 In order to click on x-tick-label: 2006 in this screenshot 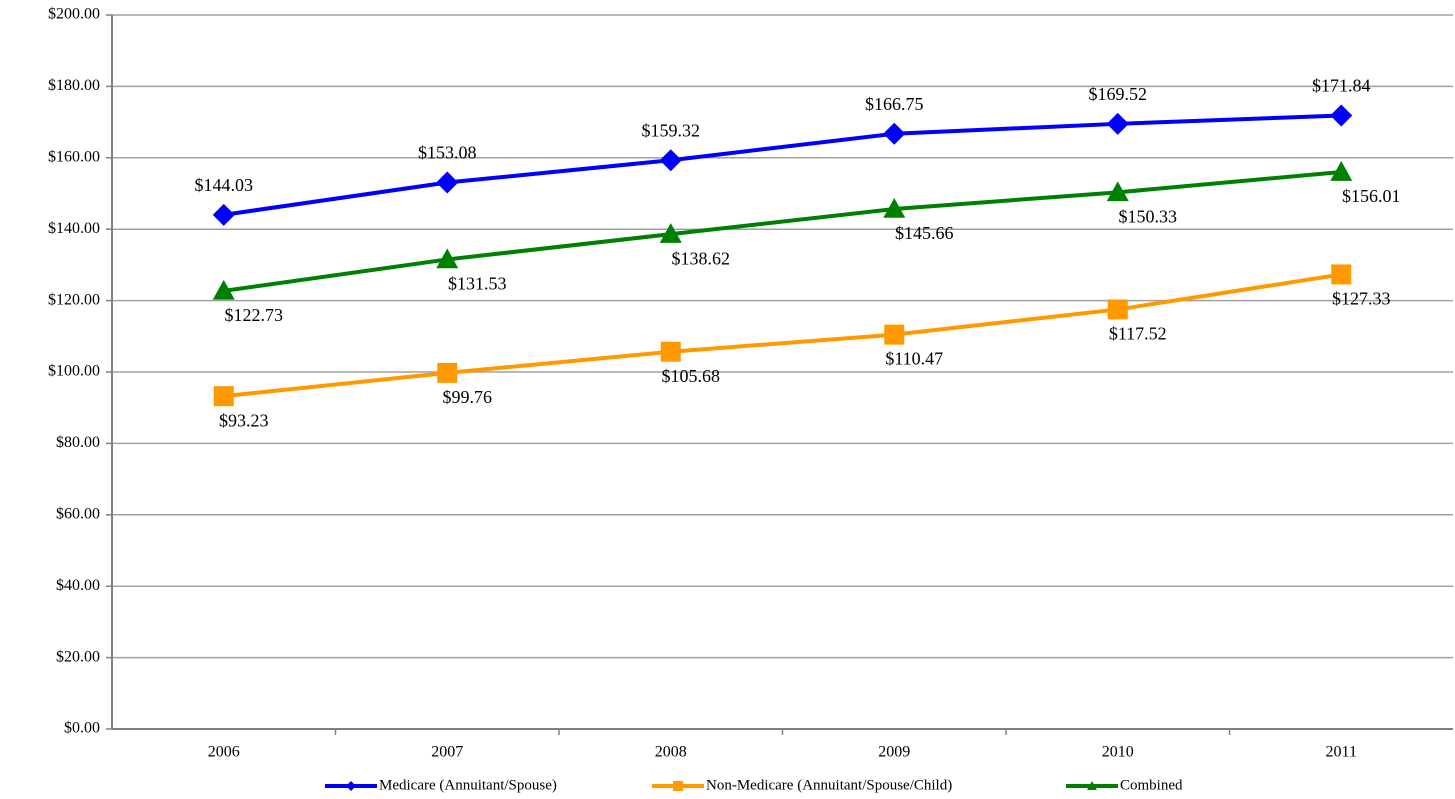, I will do `click(224, 752)`.